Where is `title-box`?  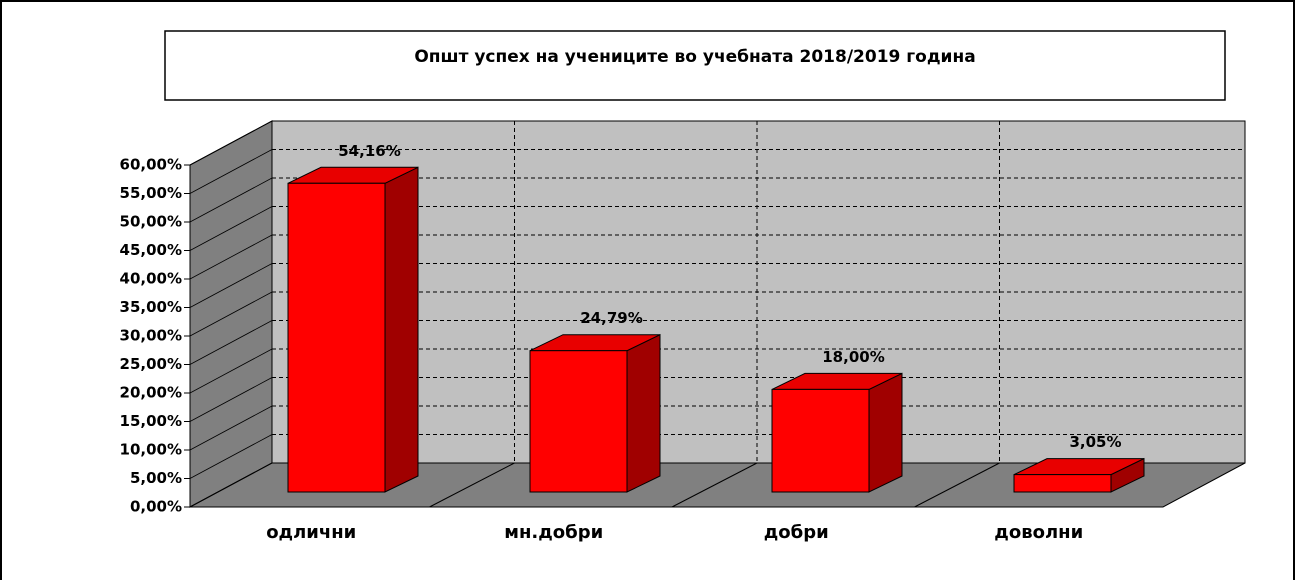 title-box is located at coordinates (695, 65).